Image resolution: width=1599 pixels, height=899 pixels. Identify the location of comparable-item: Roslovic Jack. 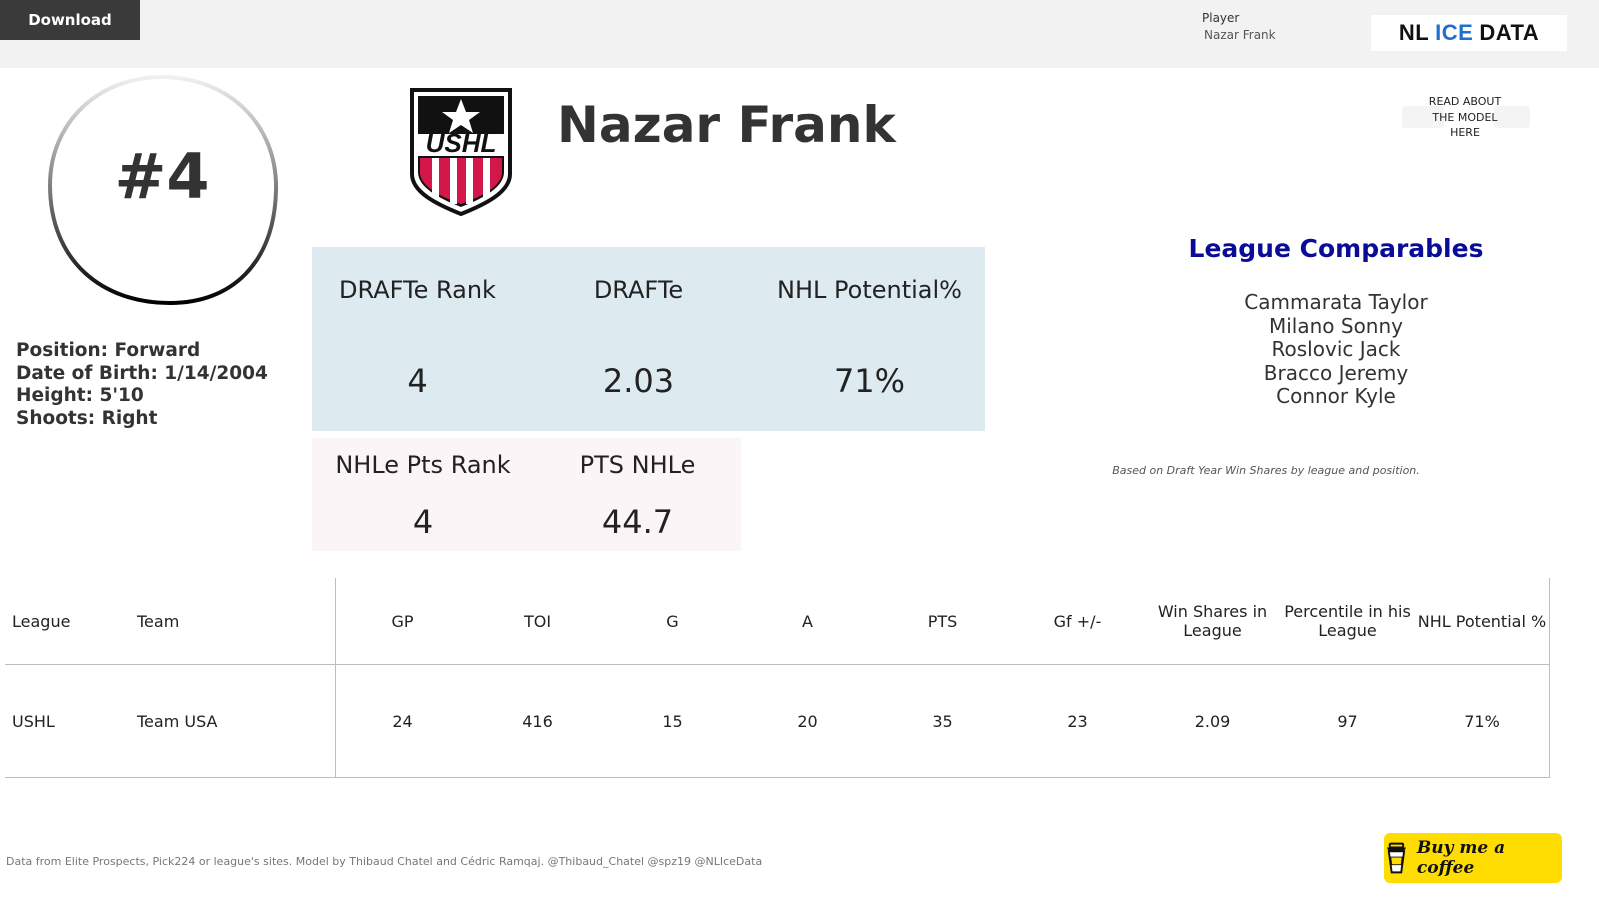
(1336, 349).